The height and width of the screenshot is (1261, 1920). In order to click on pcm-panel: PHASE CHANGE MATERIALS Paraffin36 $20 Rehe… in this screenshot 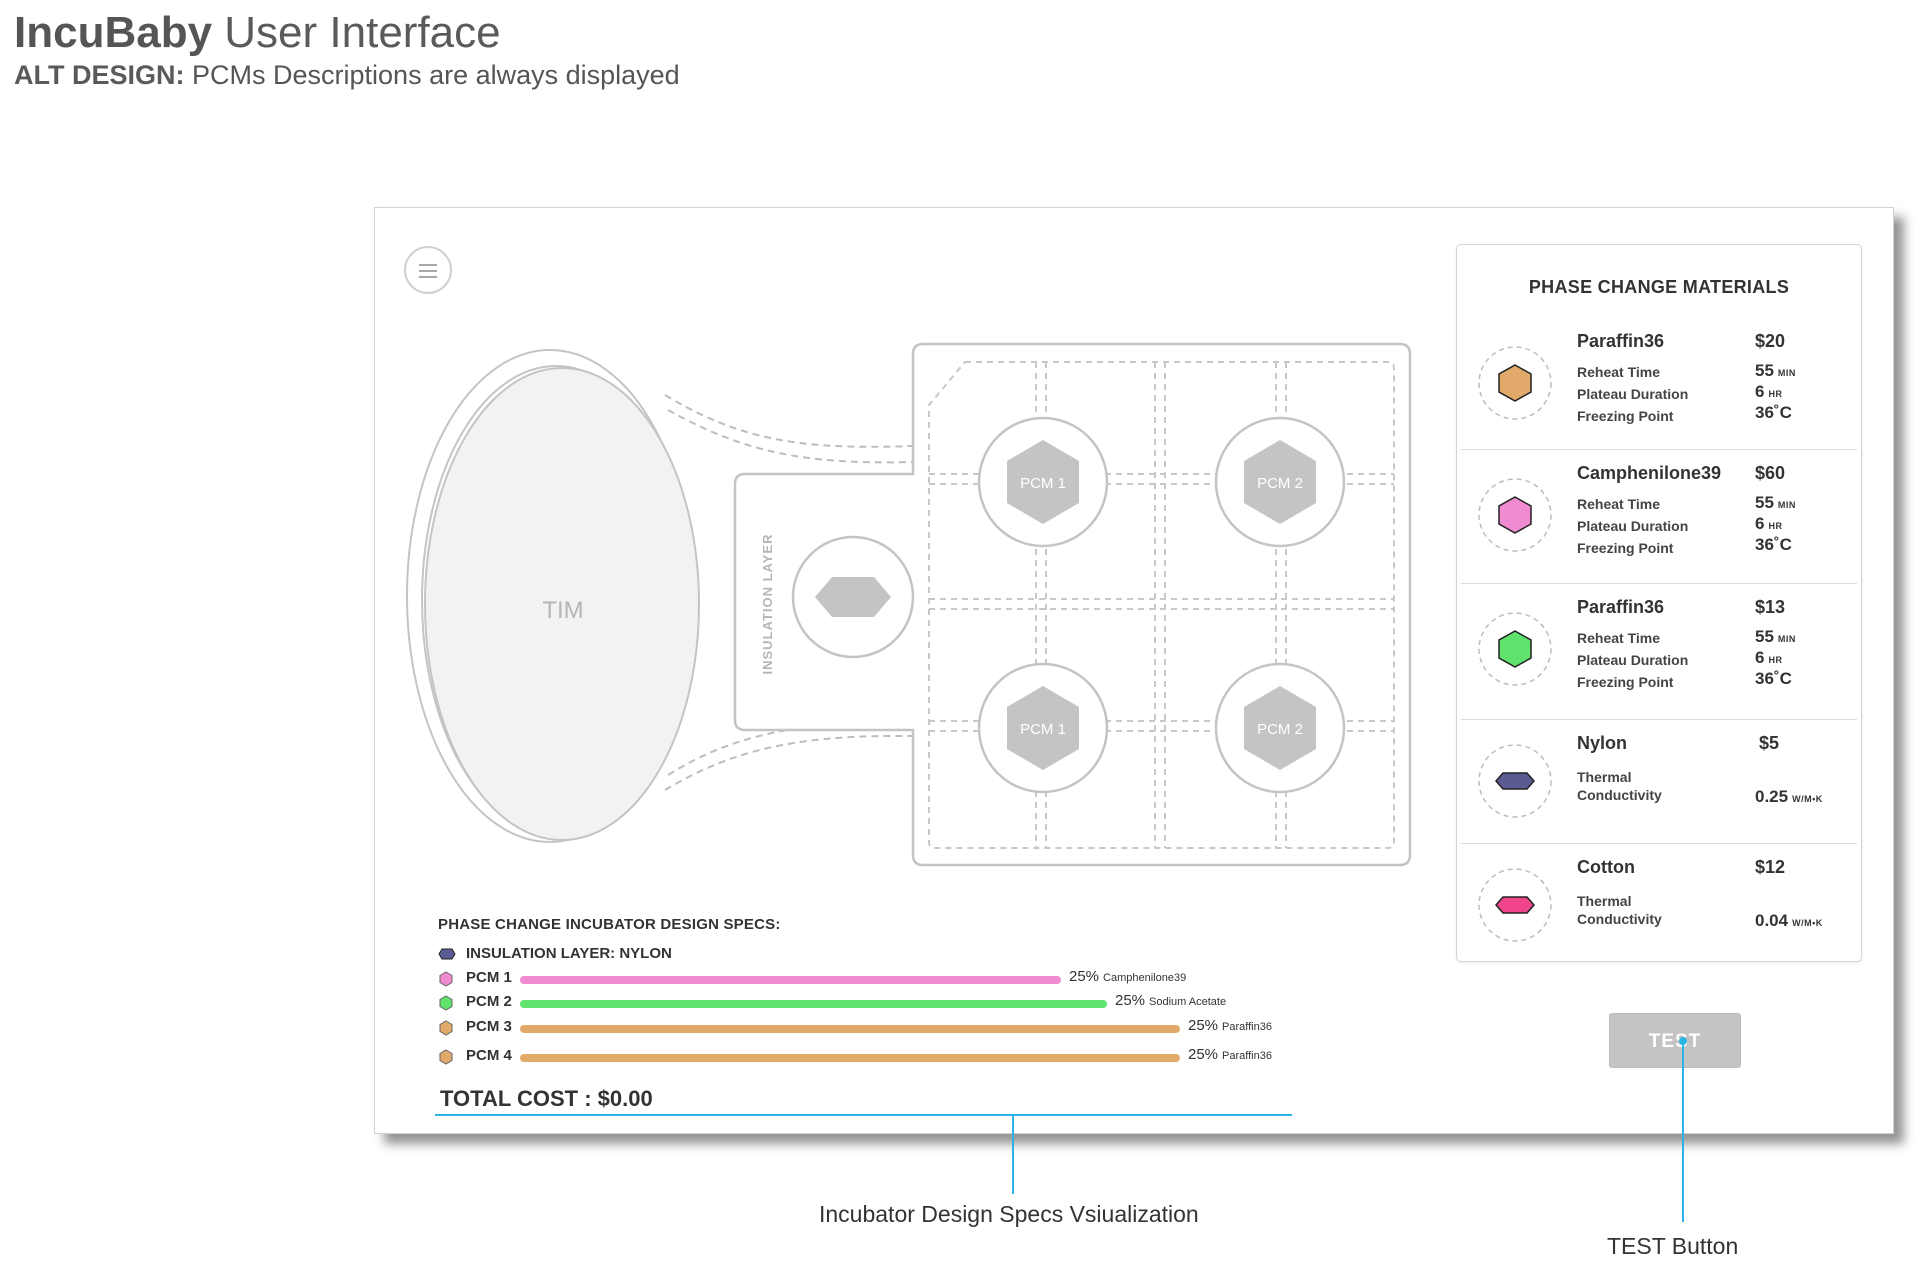, I will do `click(1659, 603)`.